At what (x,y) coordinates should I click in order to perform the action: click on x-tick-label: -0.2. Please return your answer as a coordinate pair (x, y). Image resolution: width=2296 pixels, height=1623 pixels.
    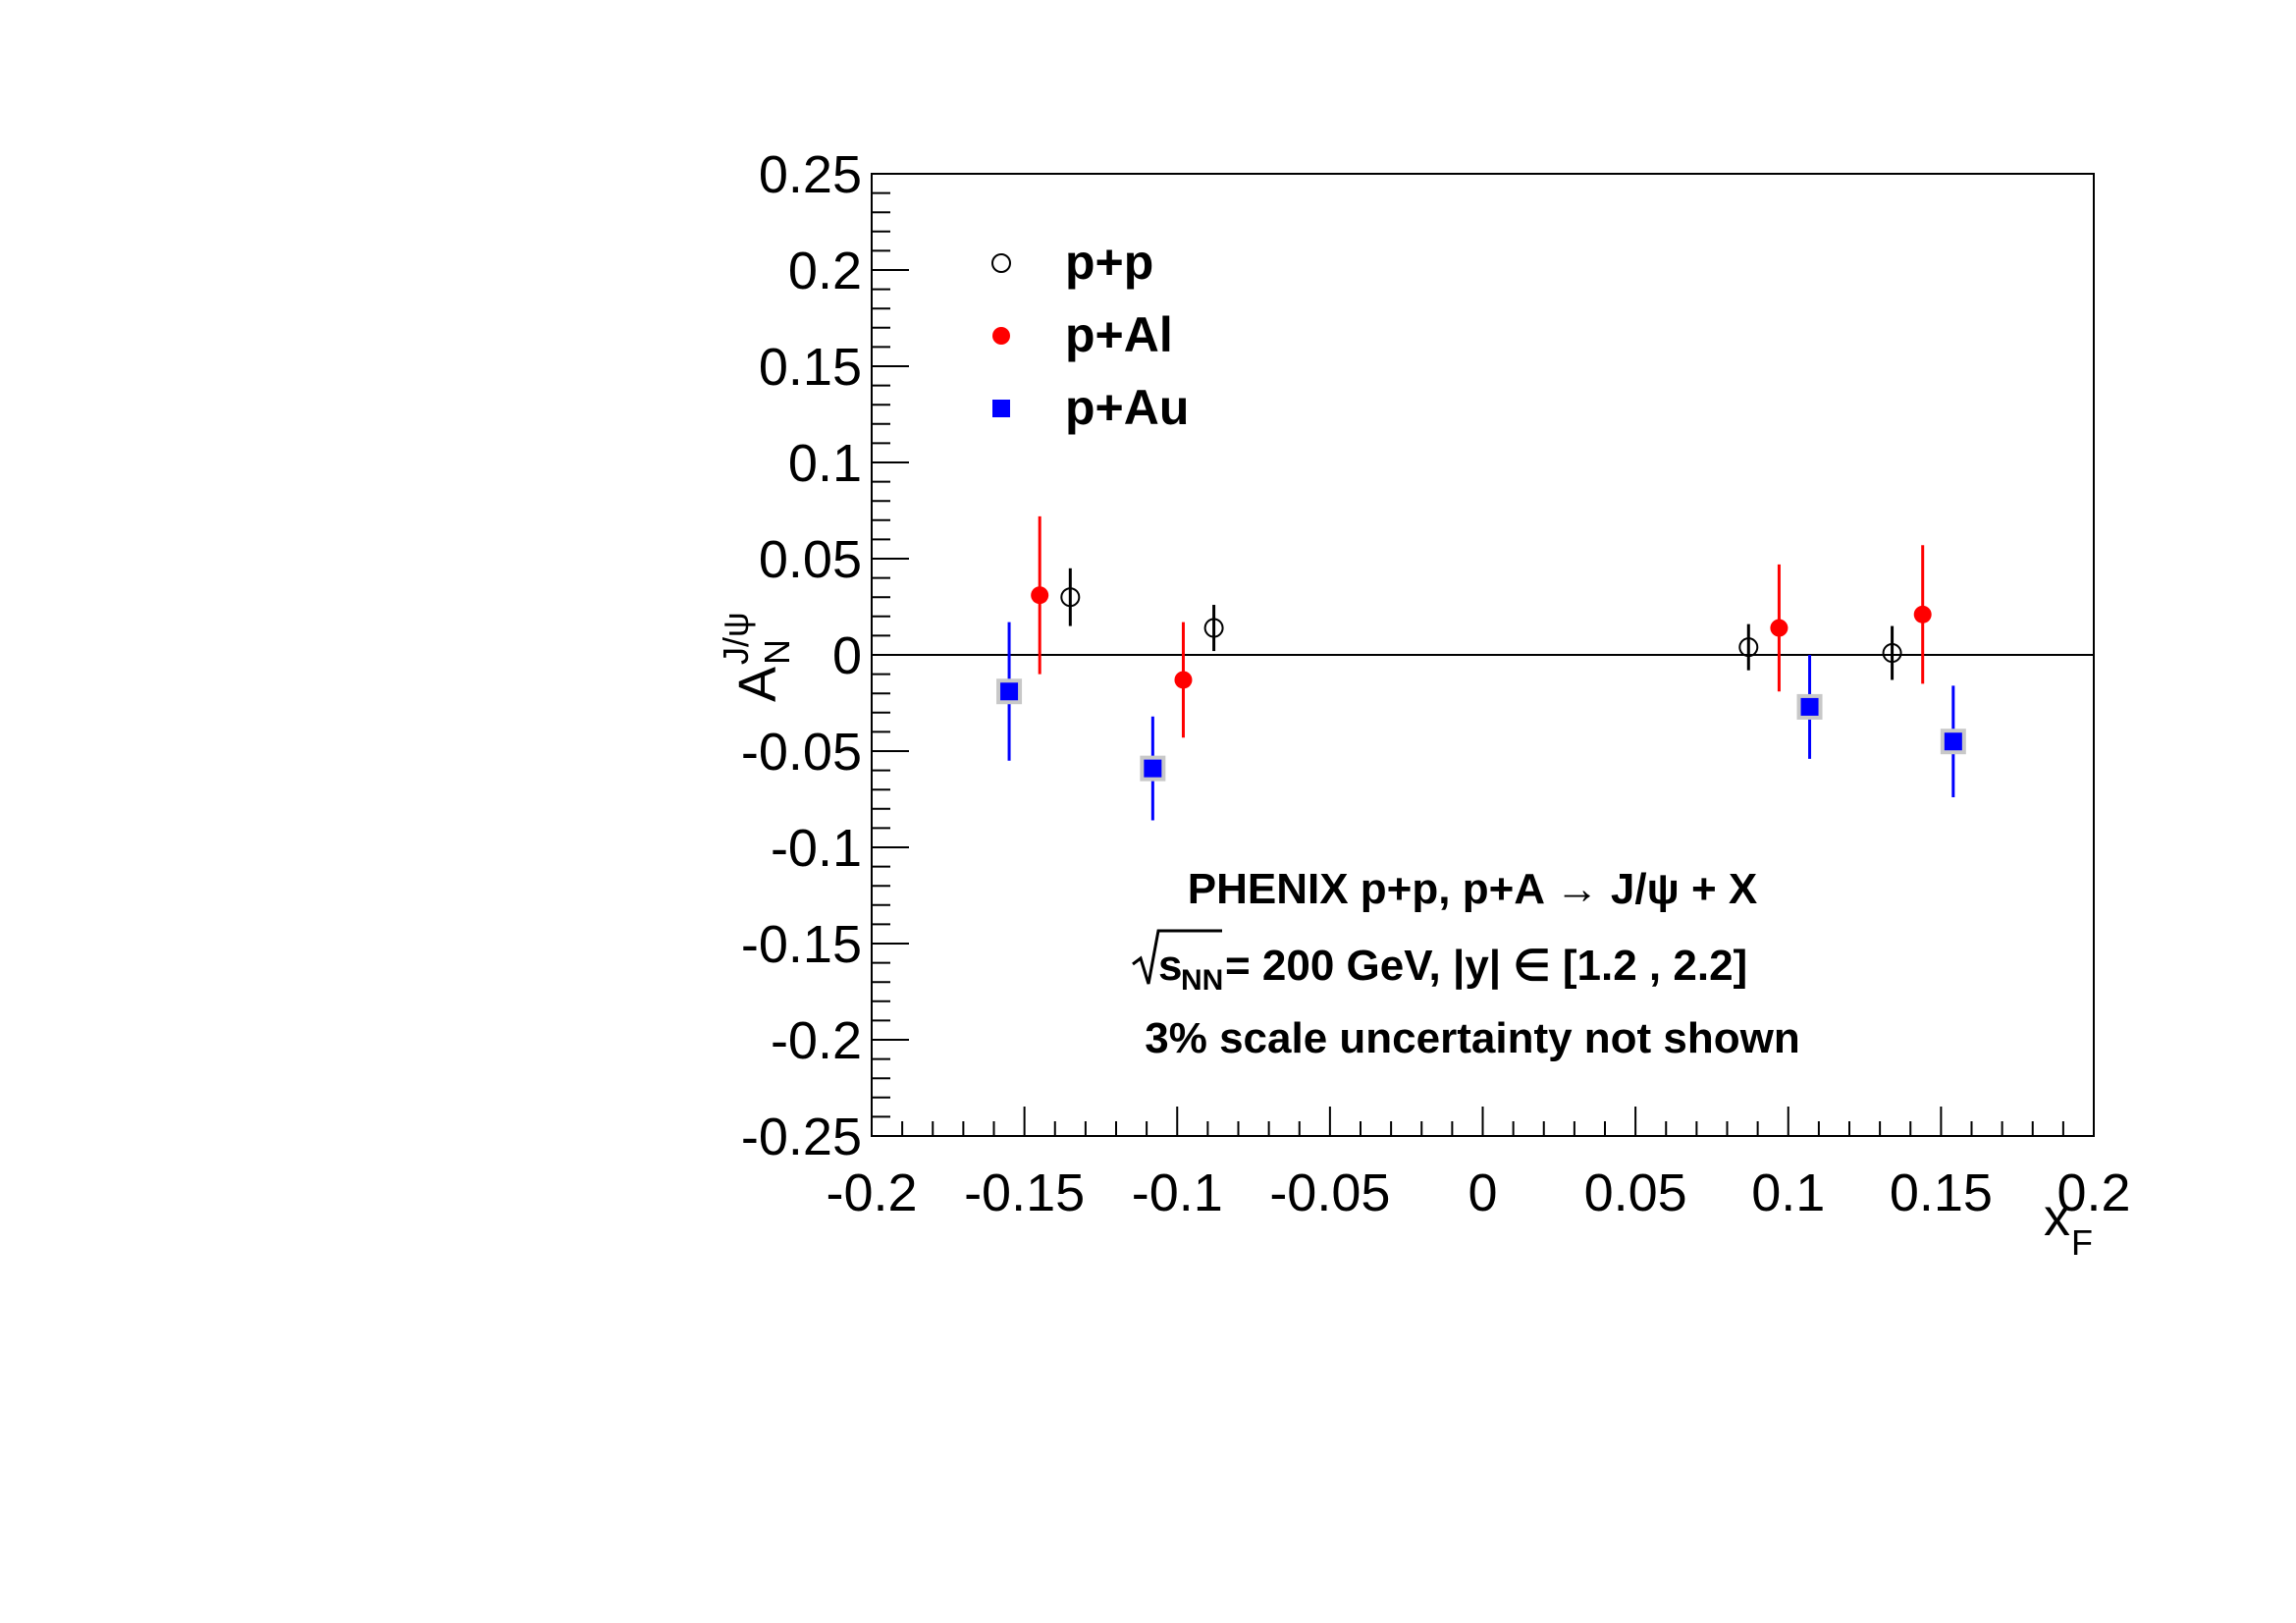
    Looking at the image, I should click on (871, 1192).